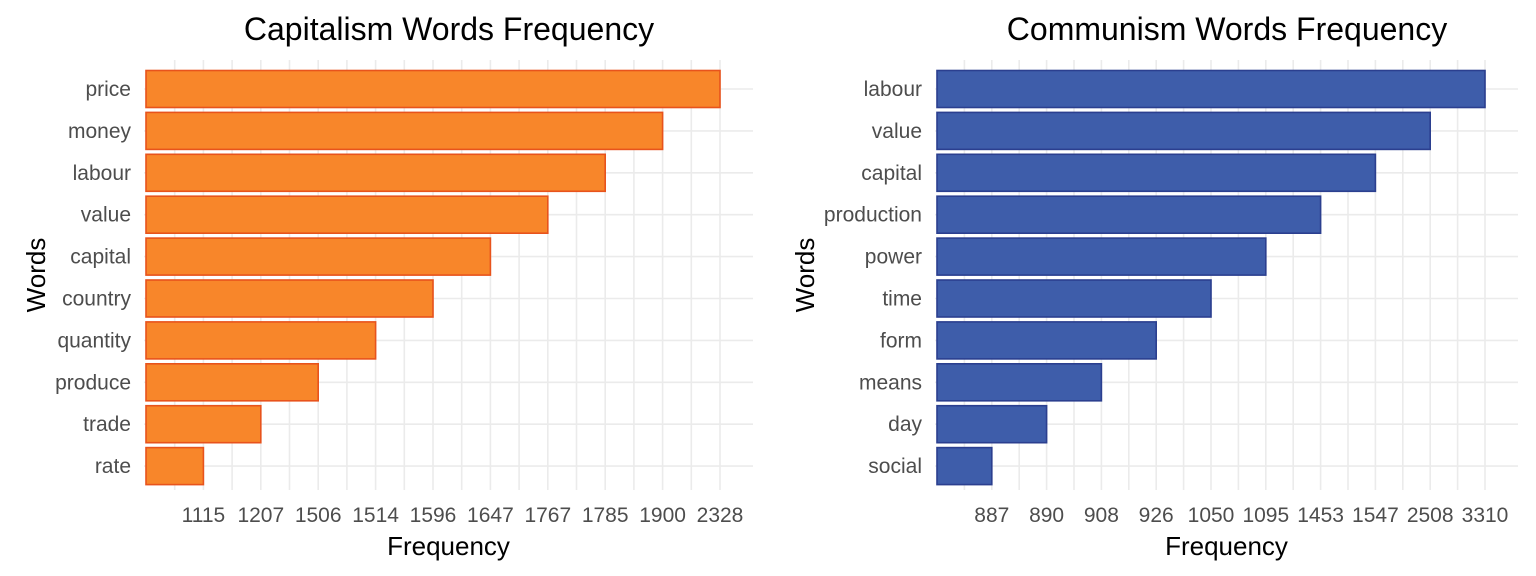  What do you see at coordinates (1019, 382) in the screenshot?
I see `bar-means` at bounding box center [1019, 382].